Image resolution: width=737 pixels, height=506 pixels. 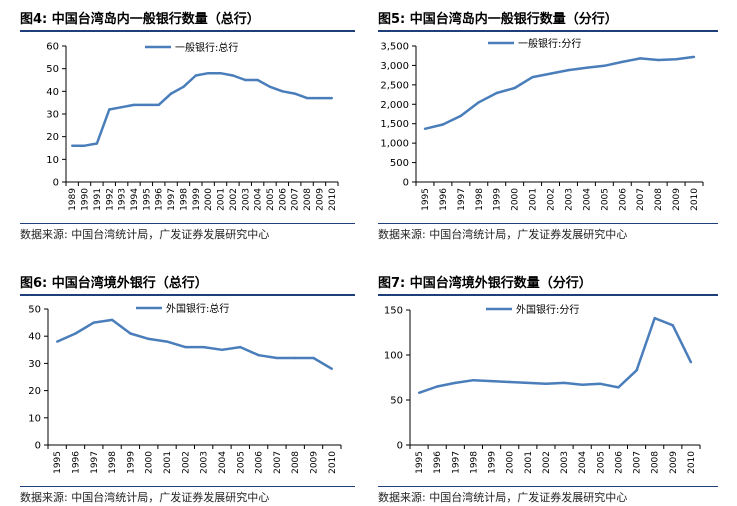 What do you see at coordinates (498, 19) in the screenshot?
I see `chart-title: 图5: 中国台湾岛内一般银行数量（分行）` at bounding box center [498, 19].